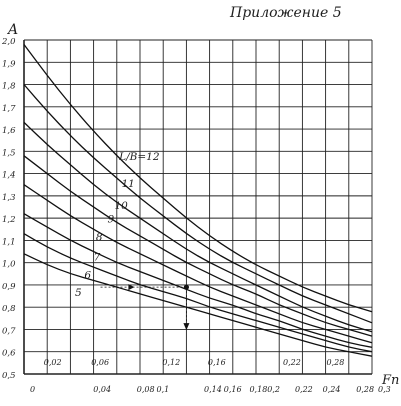 The image size is (401, 406). I want to click on y-tick-label: 0,8, so click(9, 309).